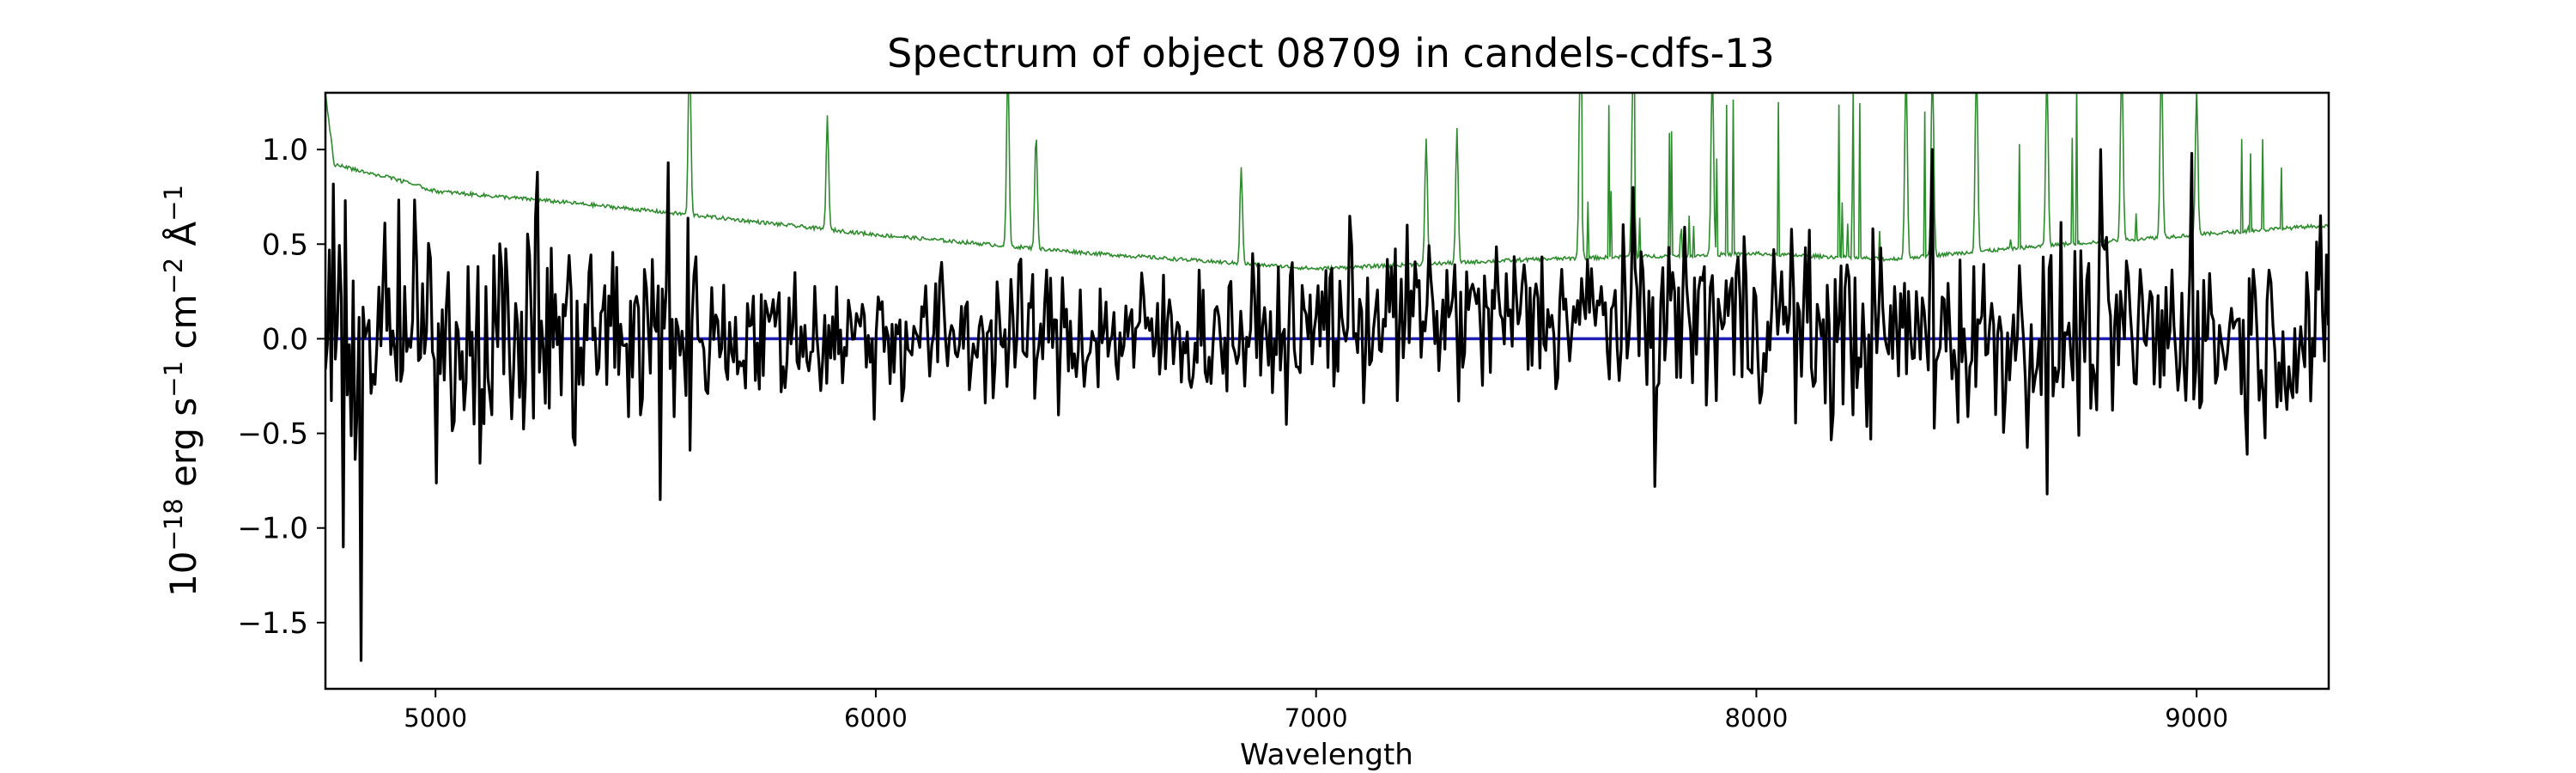 The image size is (2576, 773). I want to click on y-label-unit-b: cm, so click(183, 328).